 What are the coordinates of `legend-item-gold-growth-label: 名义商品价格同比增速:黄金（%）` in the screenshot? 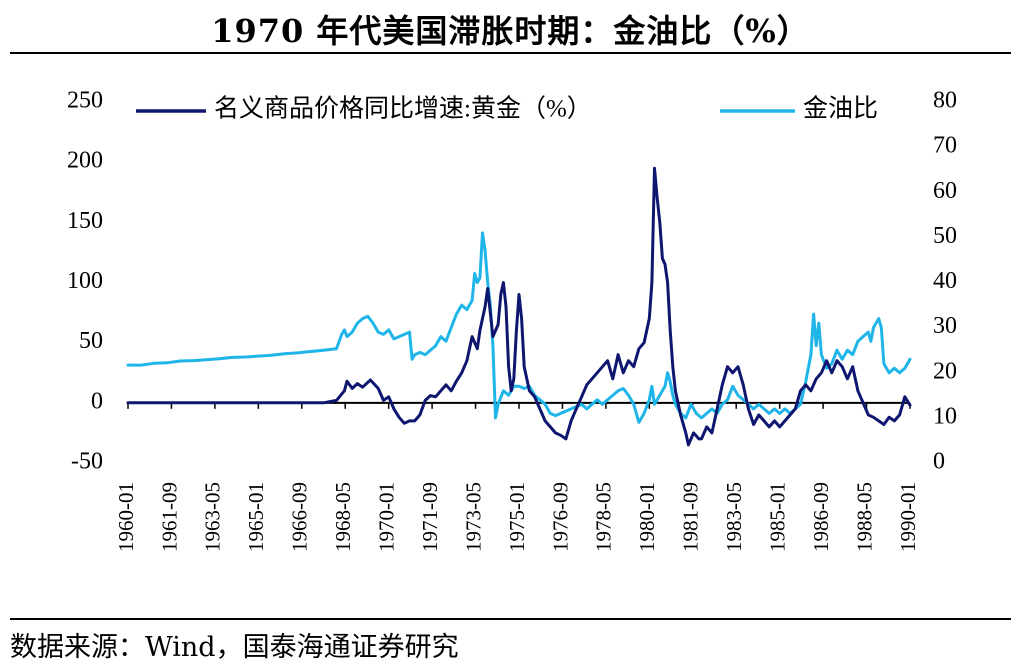 It's located at (403, 109).